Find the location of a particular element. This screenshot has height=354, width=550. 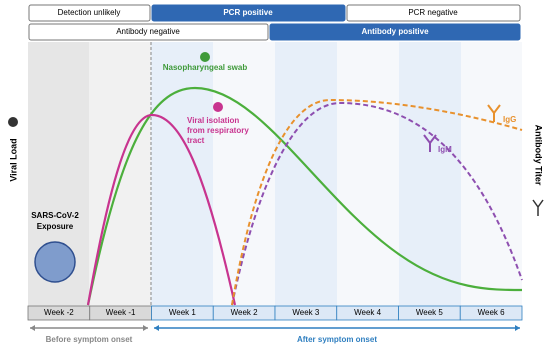

label: PCR negative is located at coordinates (433, 12).